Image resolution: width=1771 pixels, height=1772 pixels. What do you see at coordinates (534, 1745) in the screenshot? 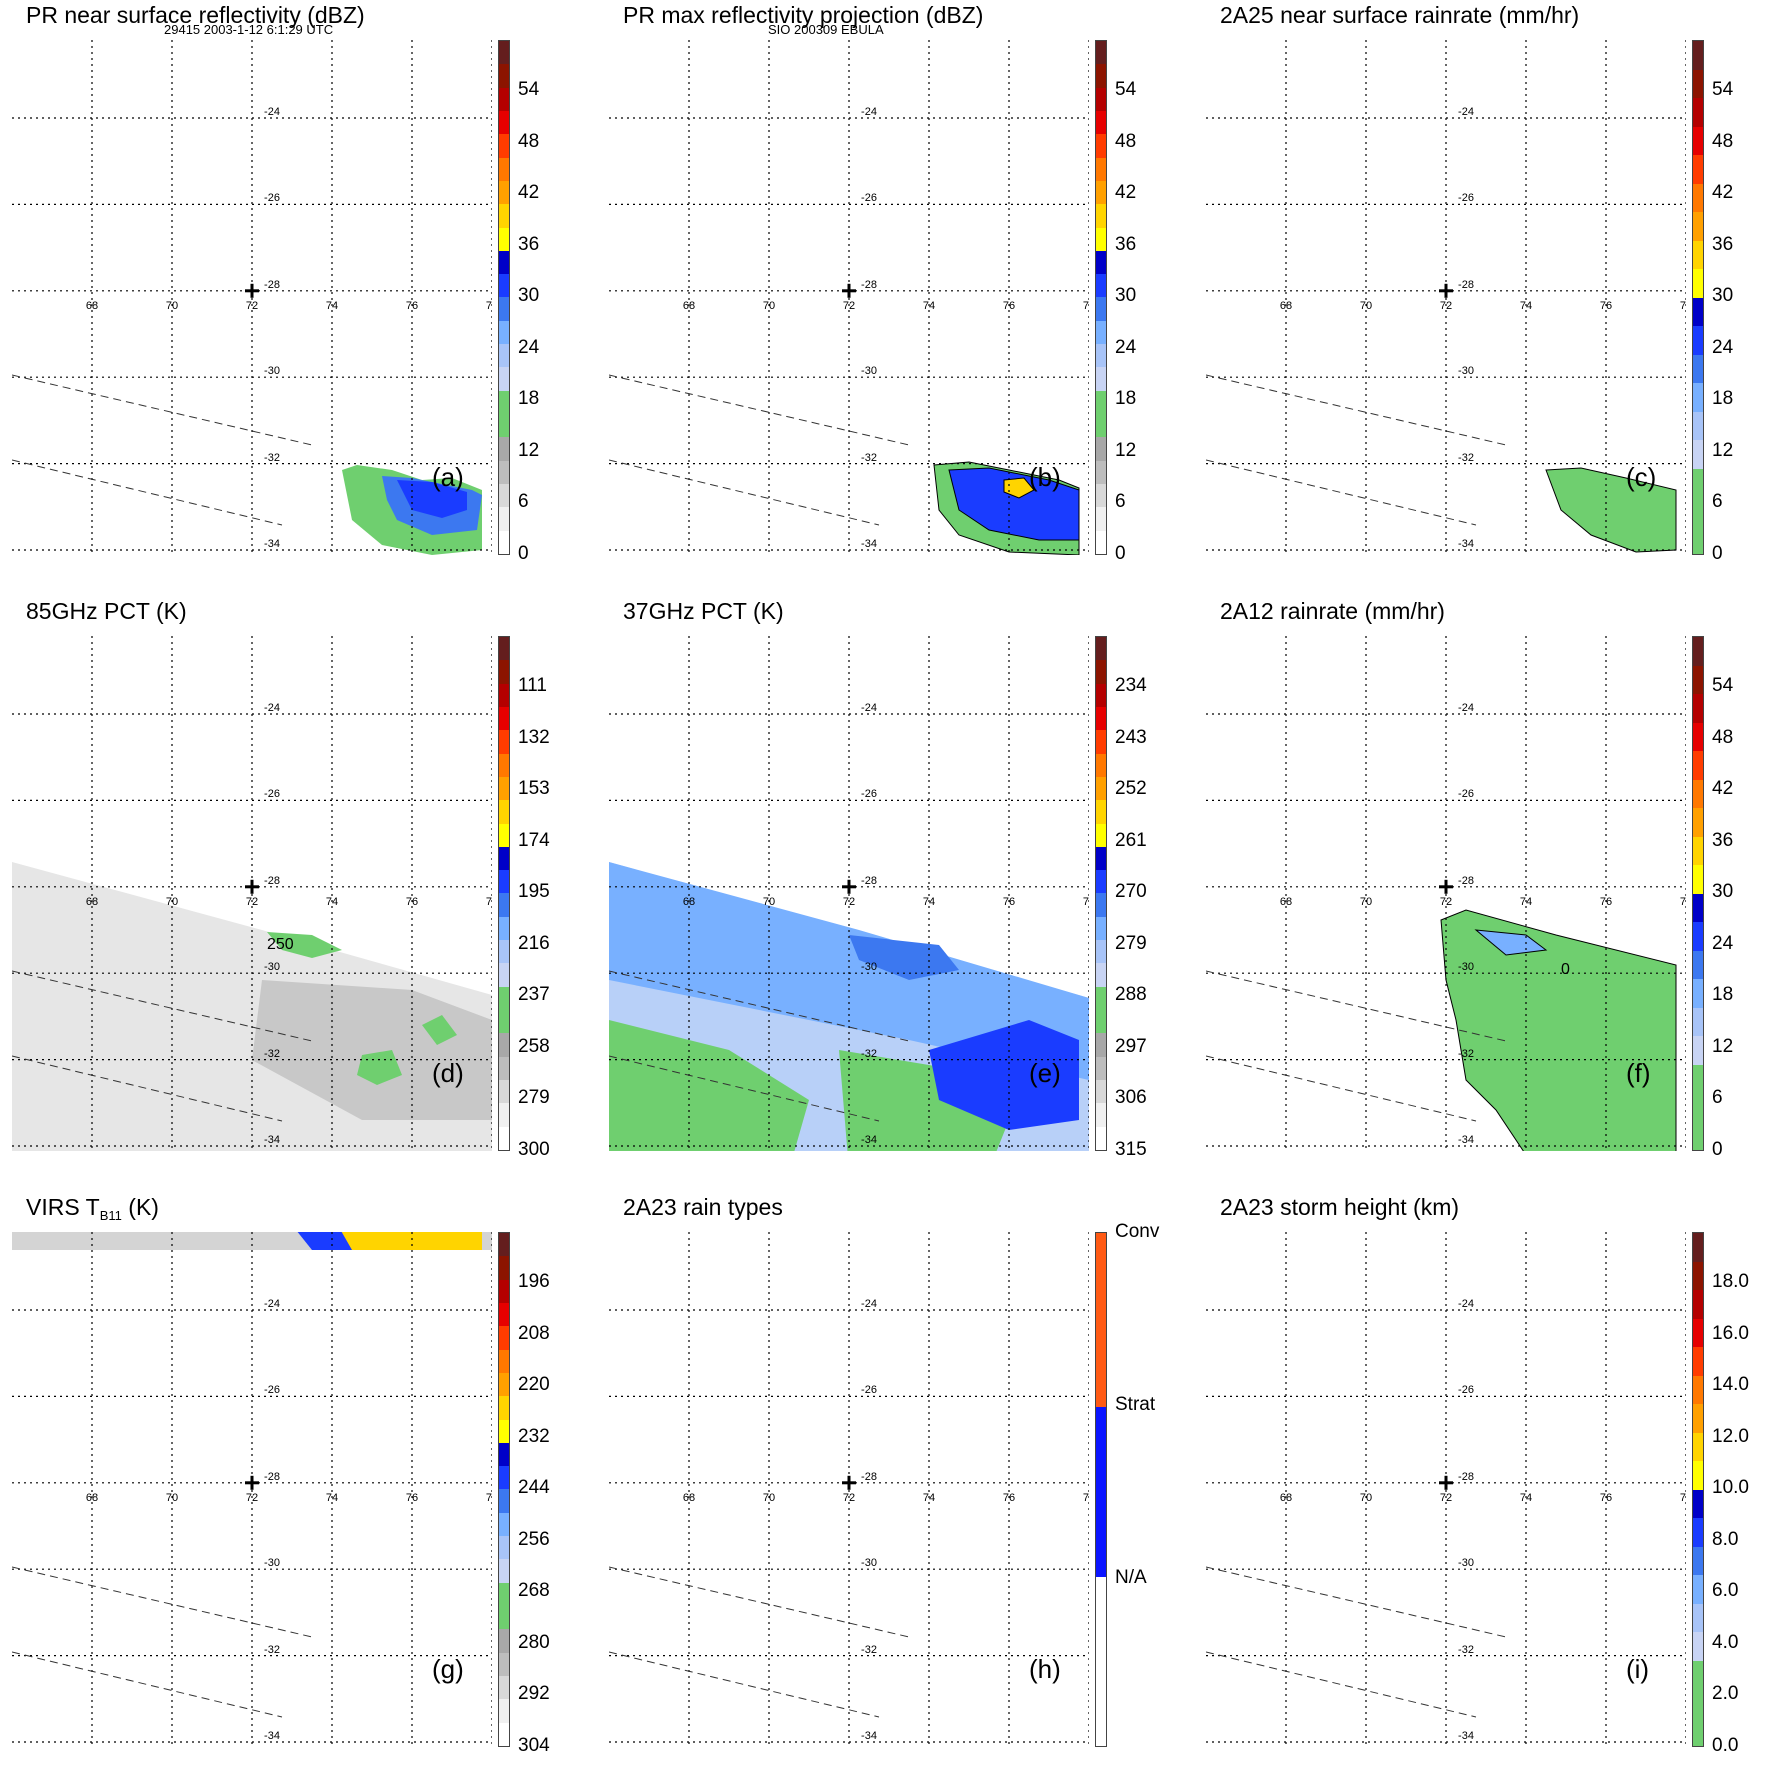
I see `colorbar-tick-label: 304` at bounding box center [534, 1745].